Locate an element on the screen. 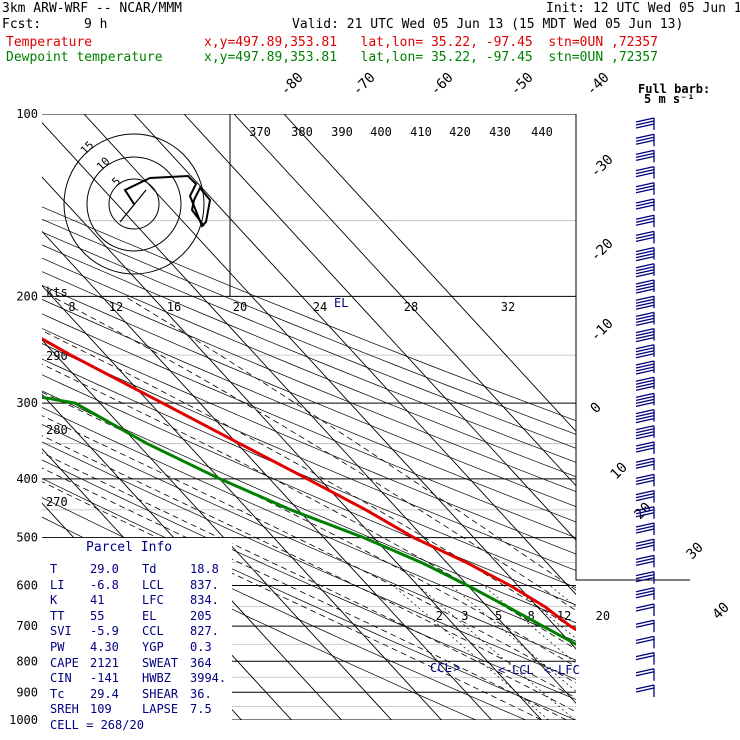 The height and width of the screenshot is (740, 740). temperature-legend: Temperature is located at coordinates (49, 42).